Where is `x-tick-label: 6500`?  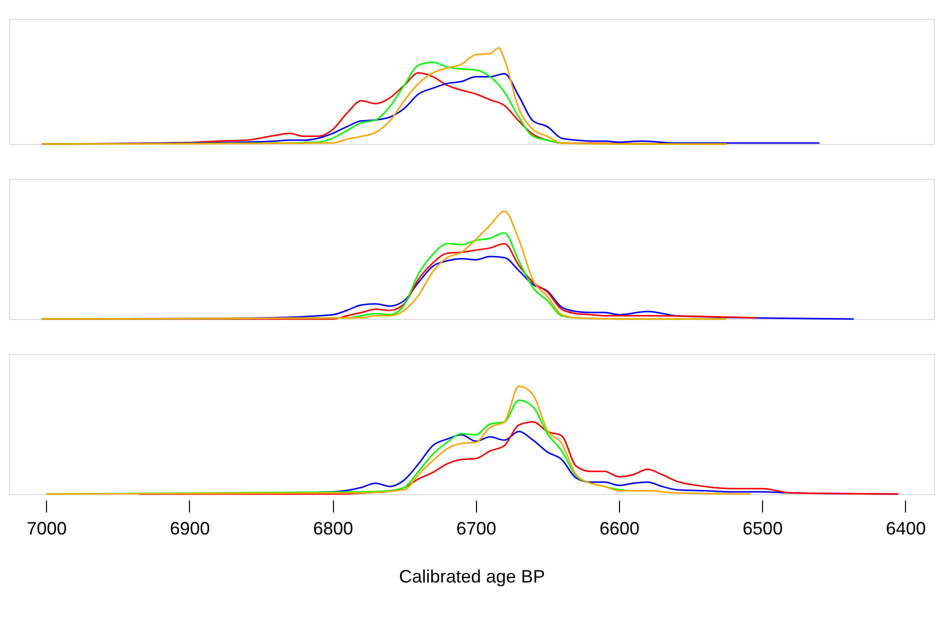 x-tick-label: 6500 is located at coordinates (762, 528).